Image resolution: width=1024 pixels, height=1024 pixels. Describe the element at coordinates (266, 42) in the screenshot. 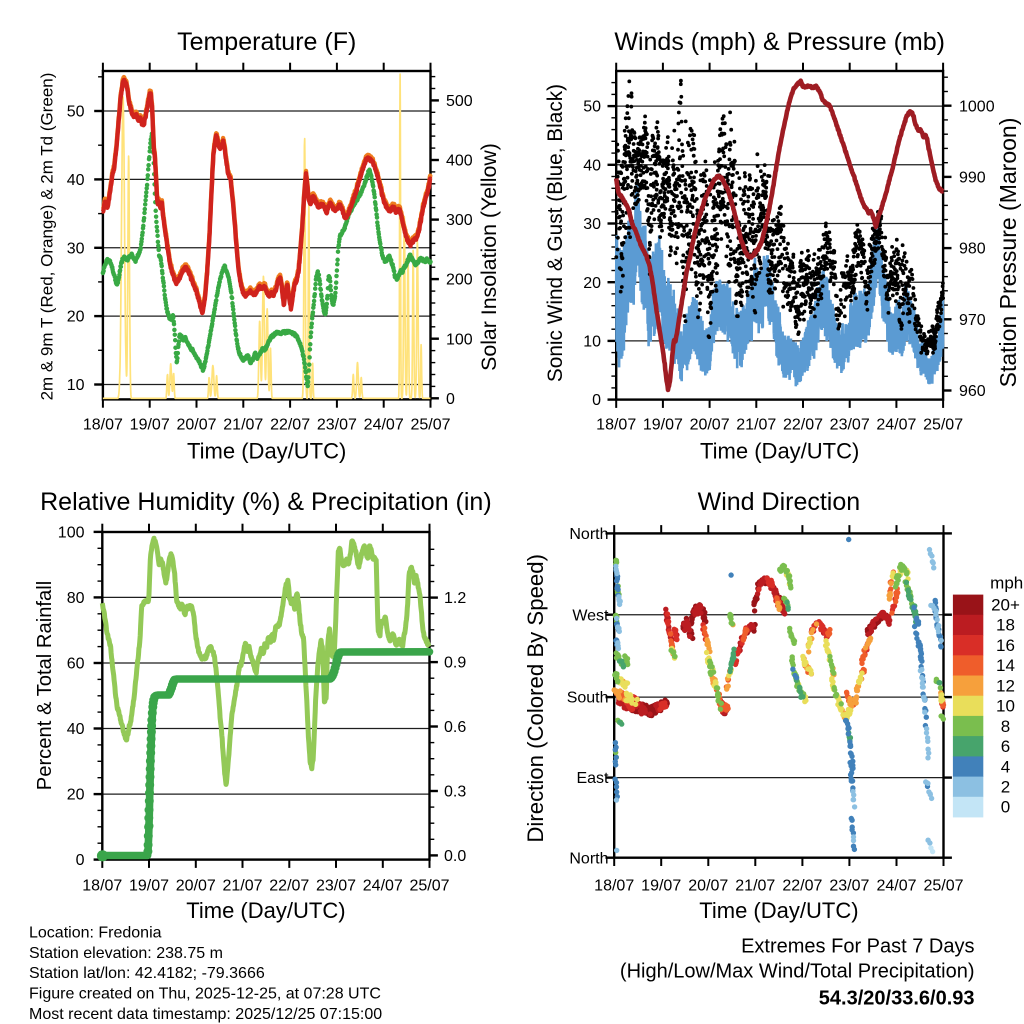

I see `svg-text: Temperature (F)` at that location.